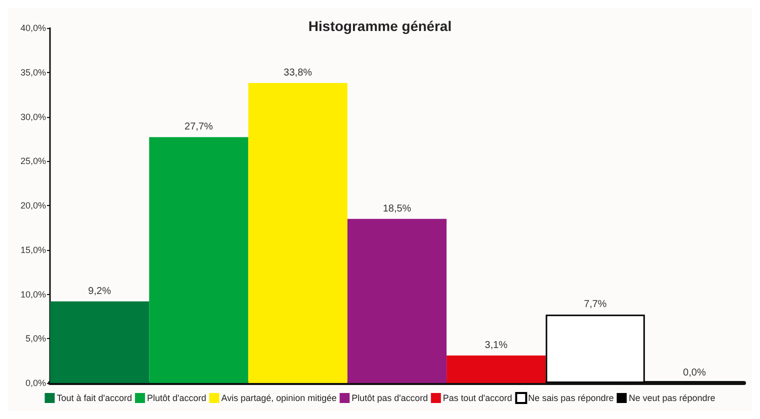 The image size is (760, 419). What do you see at coordinates (94, 398) in the screenshot?
I see `legend-label: Tout à fait d'accord` at bounding box center [94, 398].